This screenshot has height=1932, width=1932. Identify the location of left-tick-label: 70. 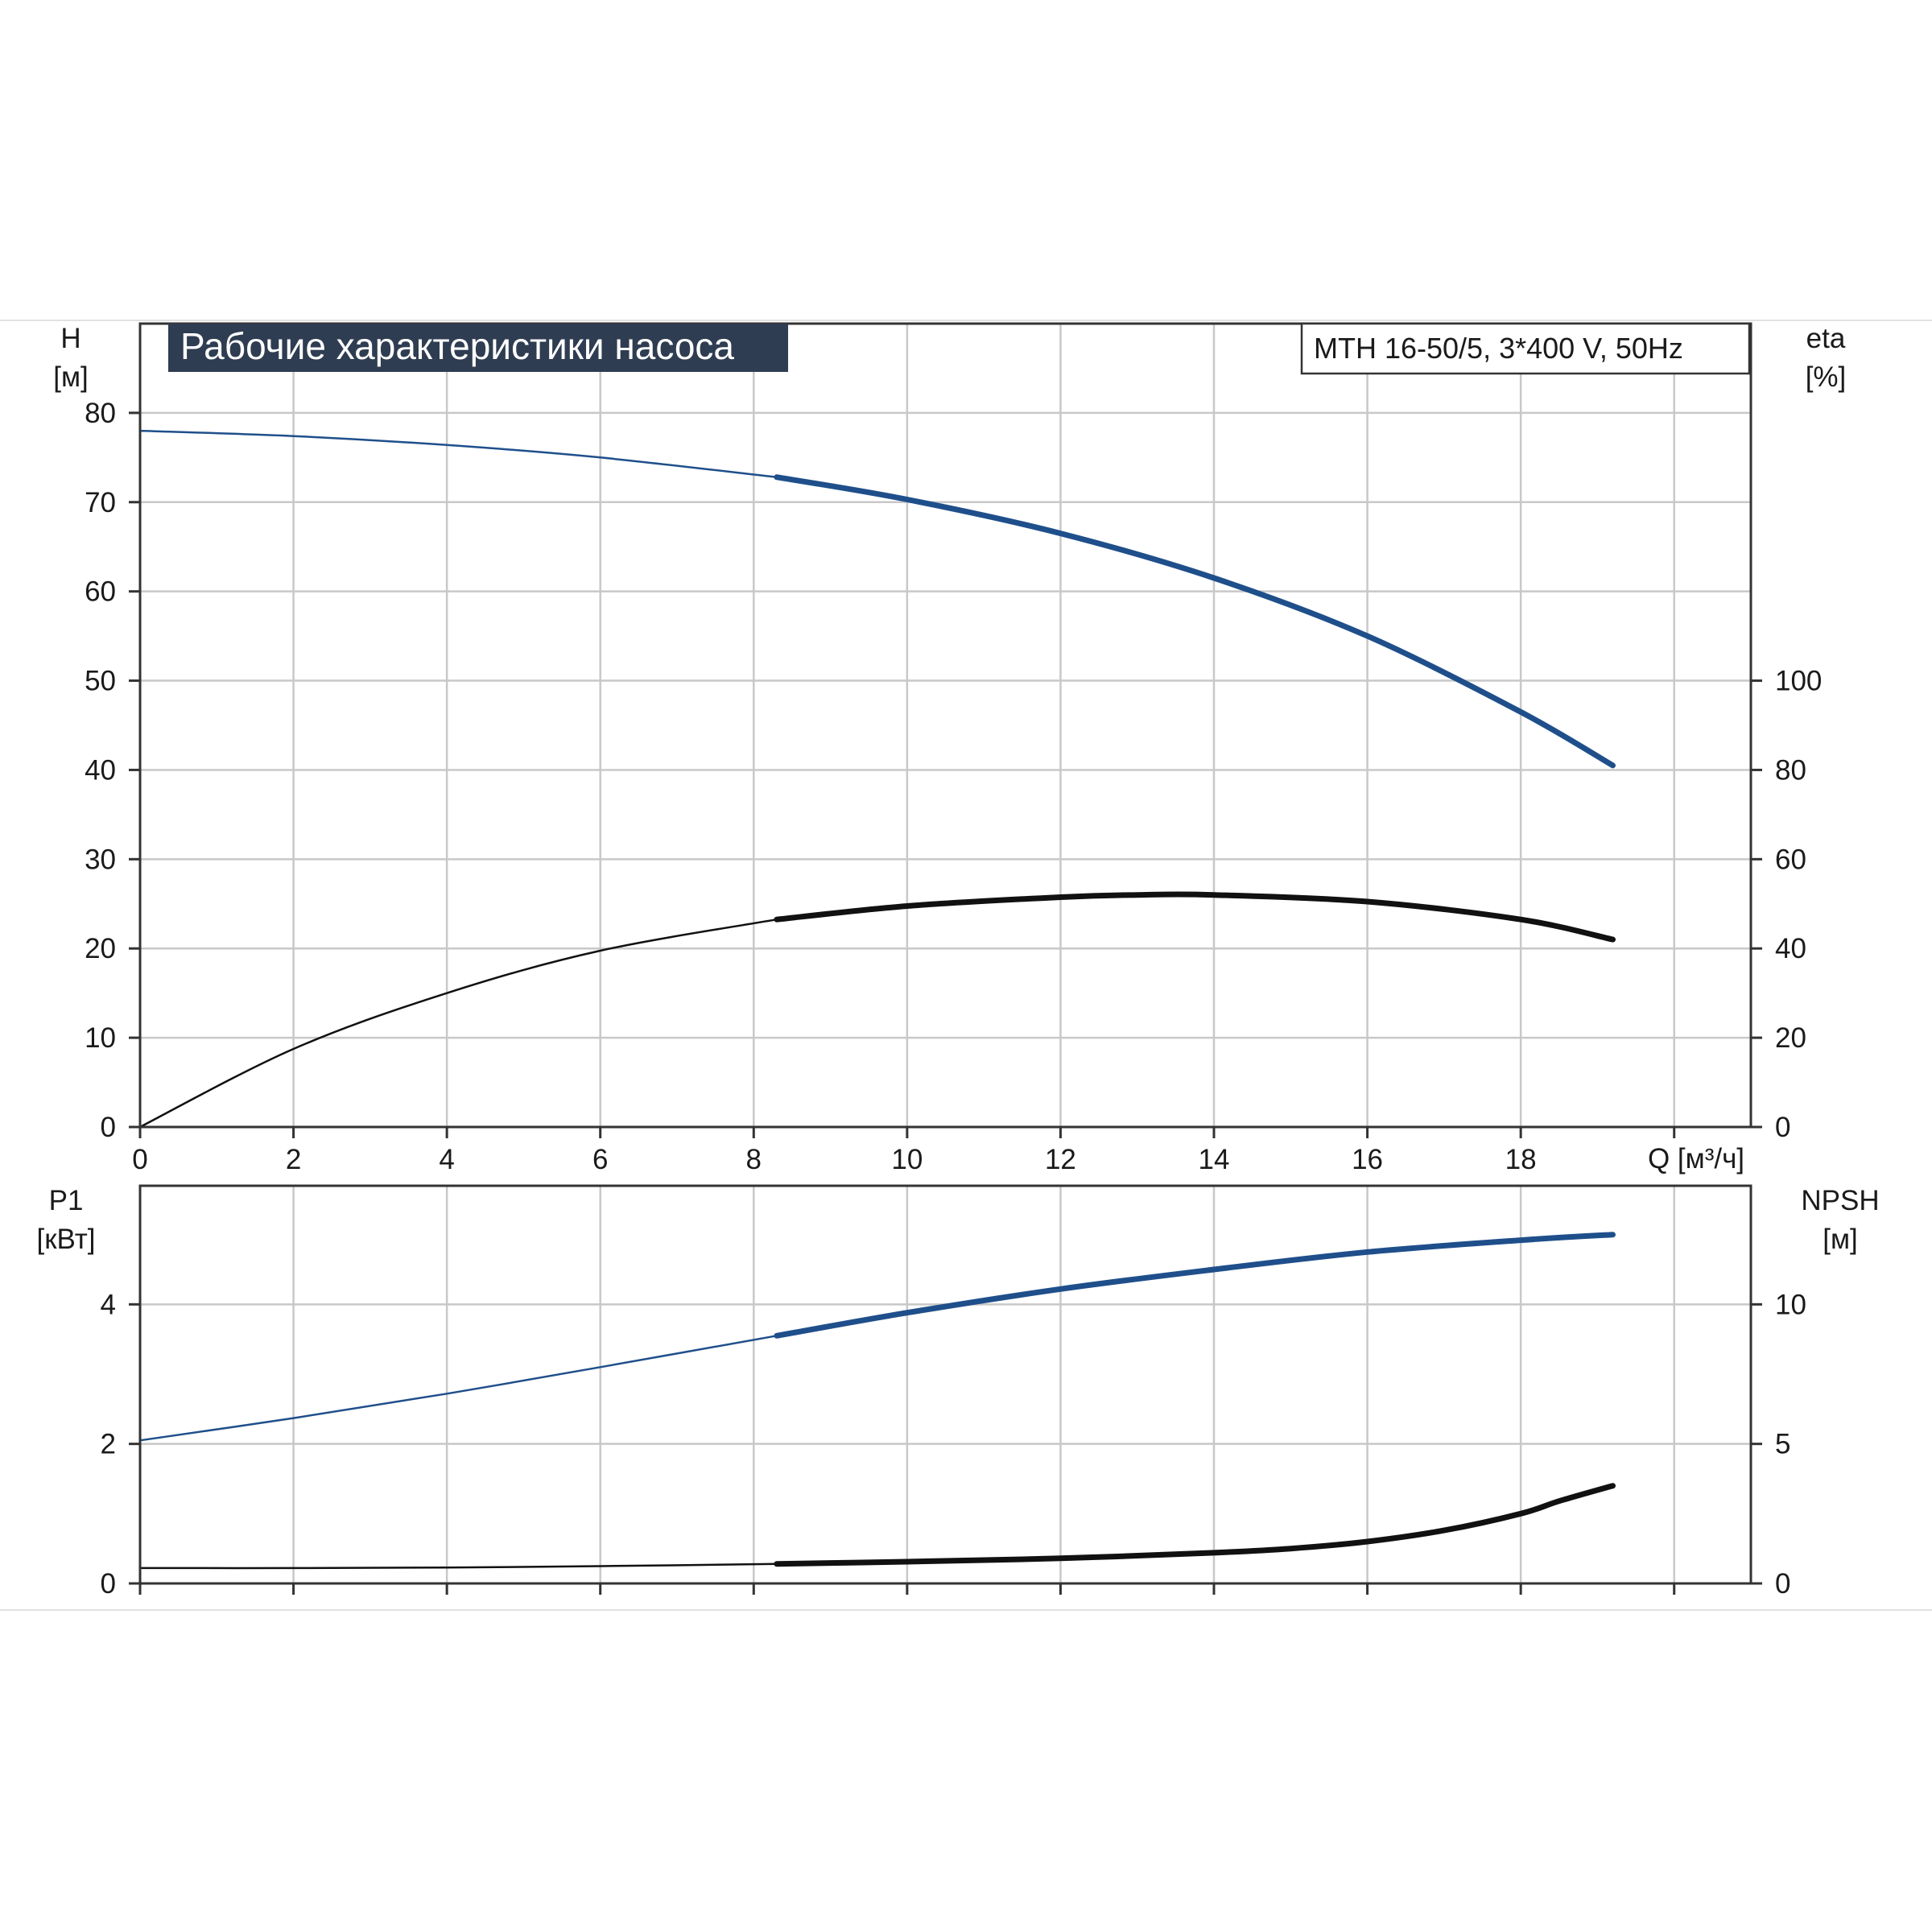
(100, 503).